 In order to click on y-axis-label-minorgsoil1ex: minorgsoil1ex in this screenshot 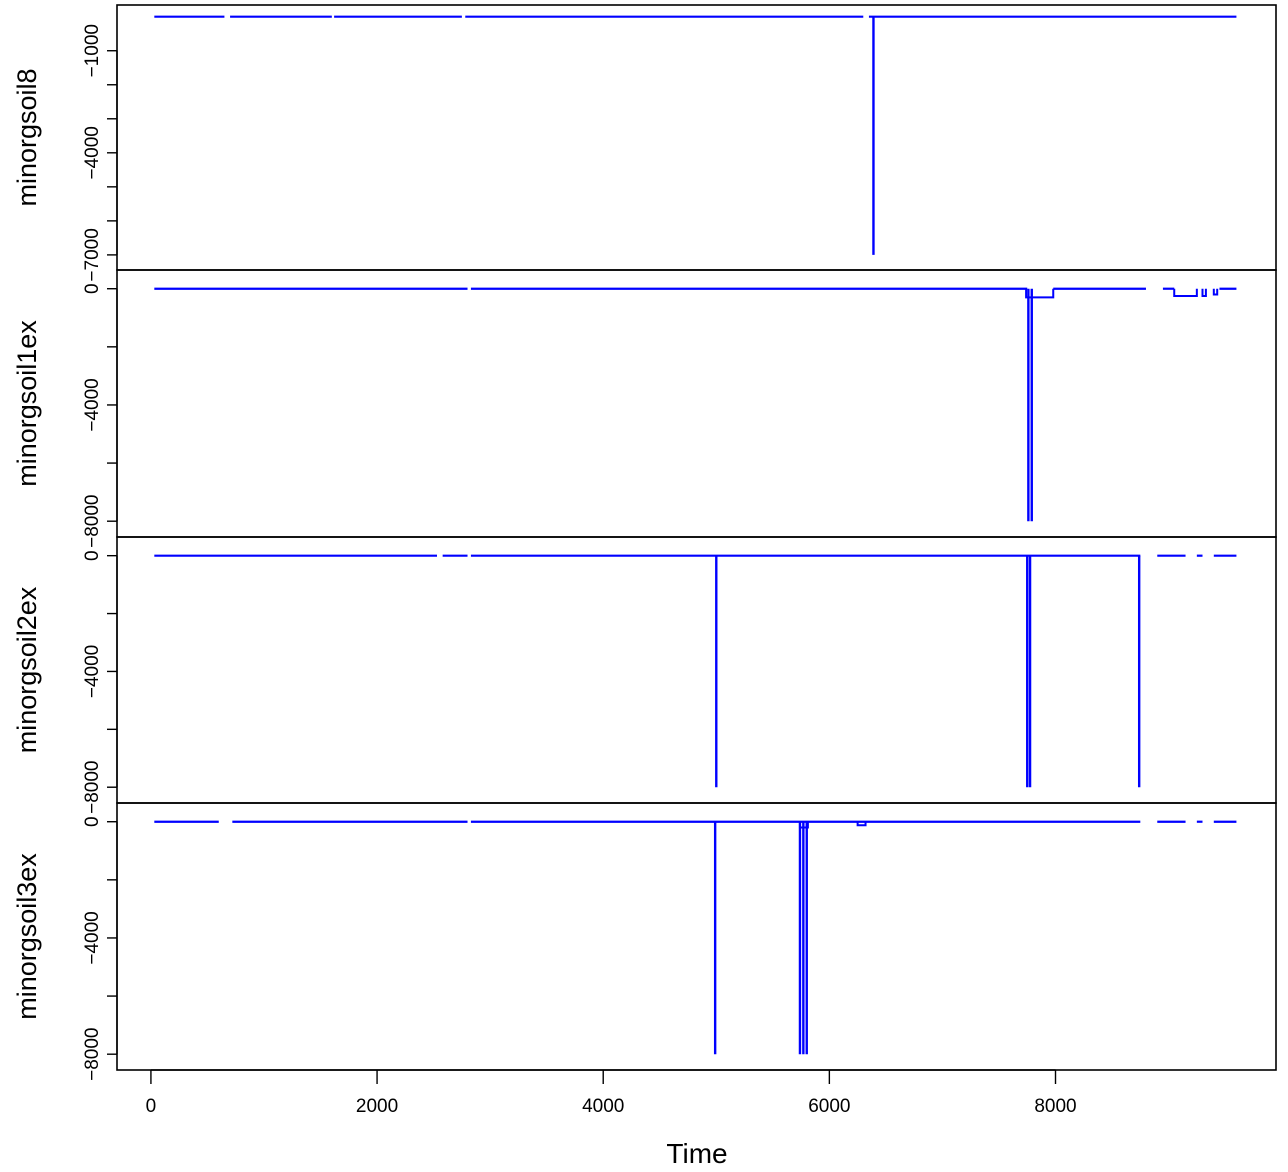, I will do `click(27, 403)`.